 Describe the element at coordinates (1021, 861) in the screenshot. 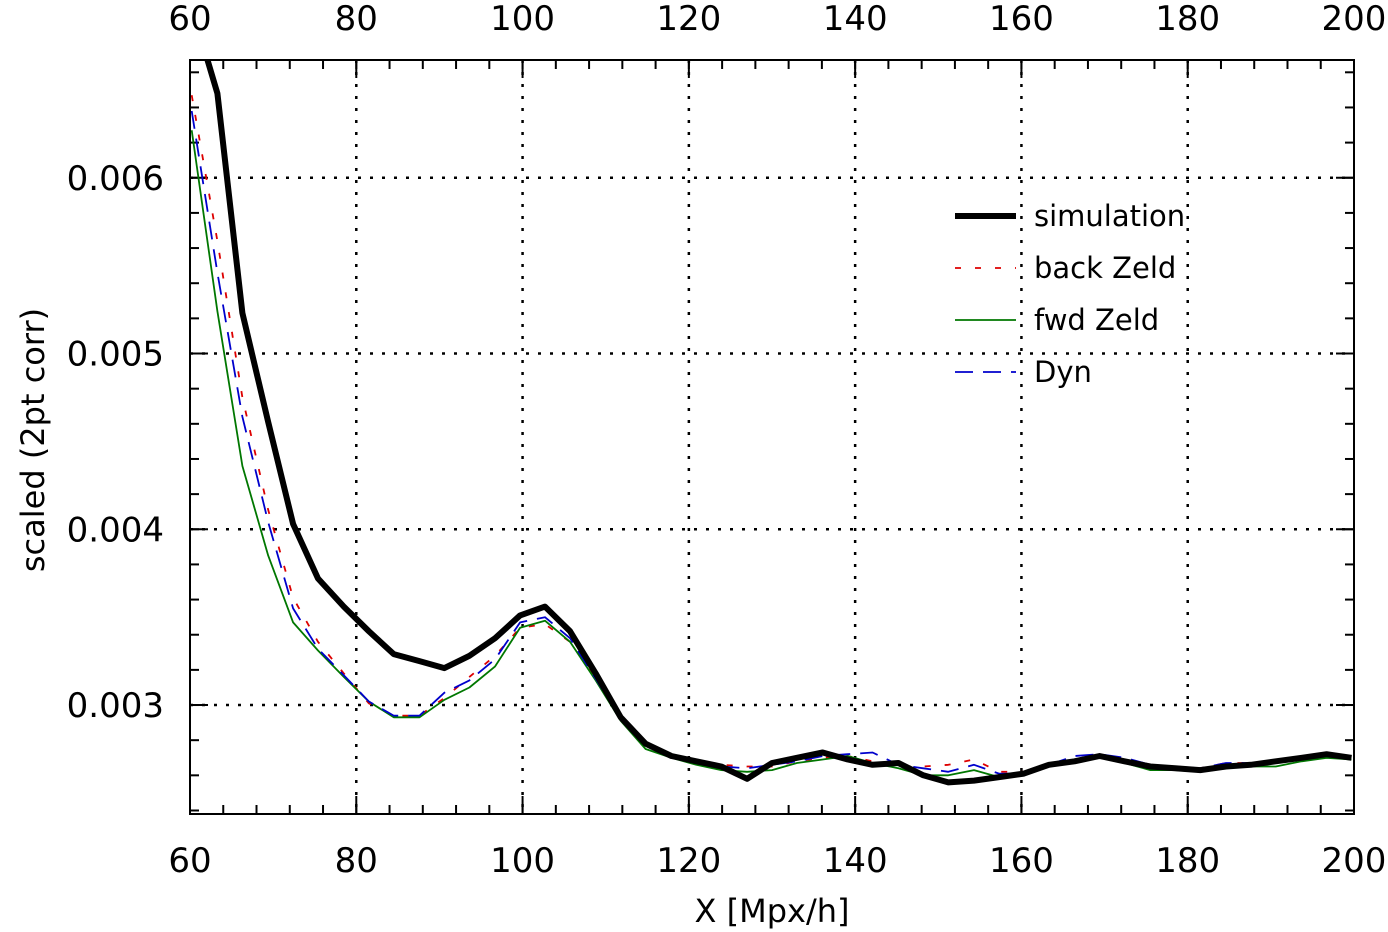

I see `x-tick-label: 160` at that location.